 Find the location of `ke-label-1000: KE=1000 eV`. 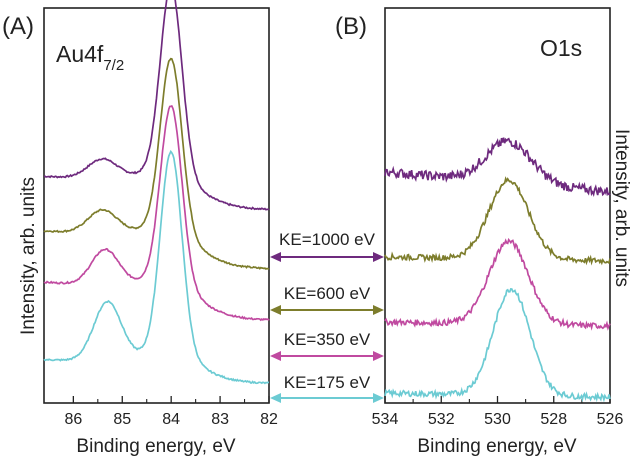

ke-label-1000: KE=1000 eV is located at coordinates (327, 239).